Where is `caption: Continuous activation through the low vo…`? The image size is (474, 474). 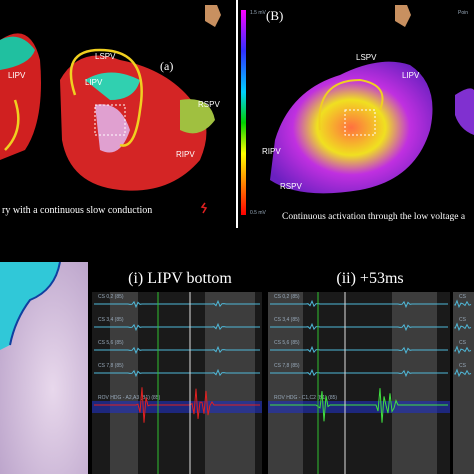 caption: Continuous activation through the low vo… is located at coordinates (374, 217).